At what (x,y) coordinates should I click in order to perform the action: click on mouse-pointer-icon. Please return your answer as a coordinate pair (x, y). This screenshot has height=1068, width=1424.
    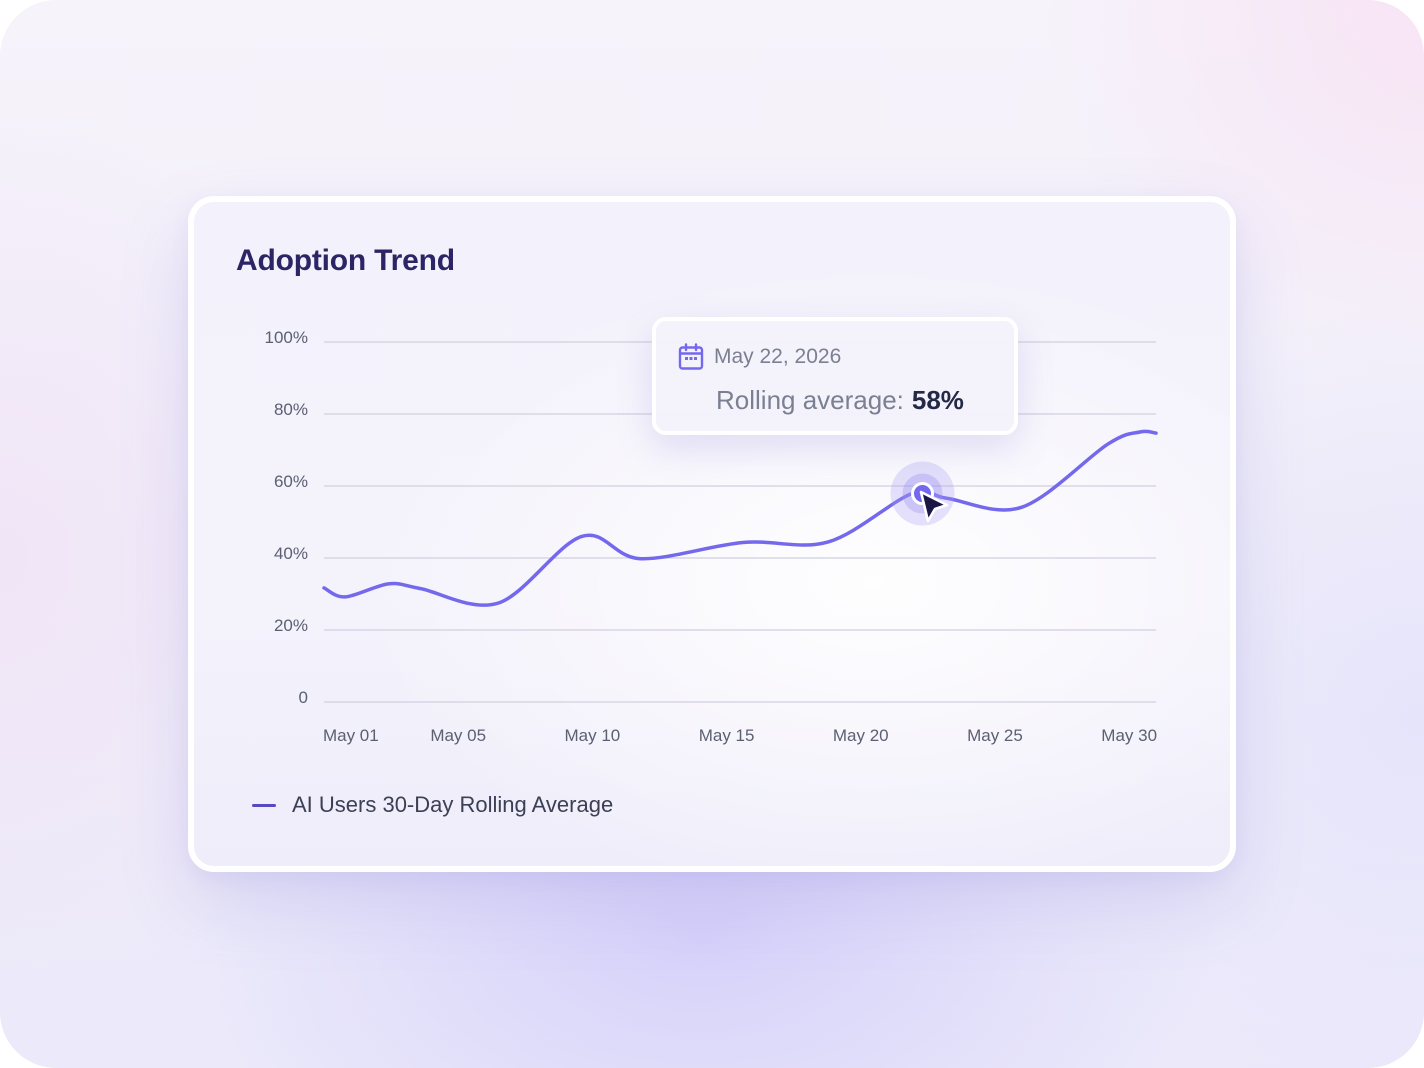
    Looking at the image, I should click on (934, 506).